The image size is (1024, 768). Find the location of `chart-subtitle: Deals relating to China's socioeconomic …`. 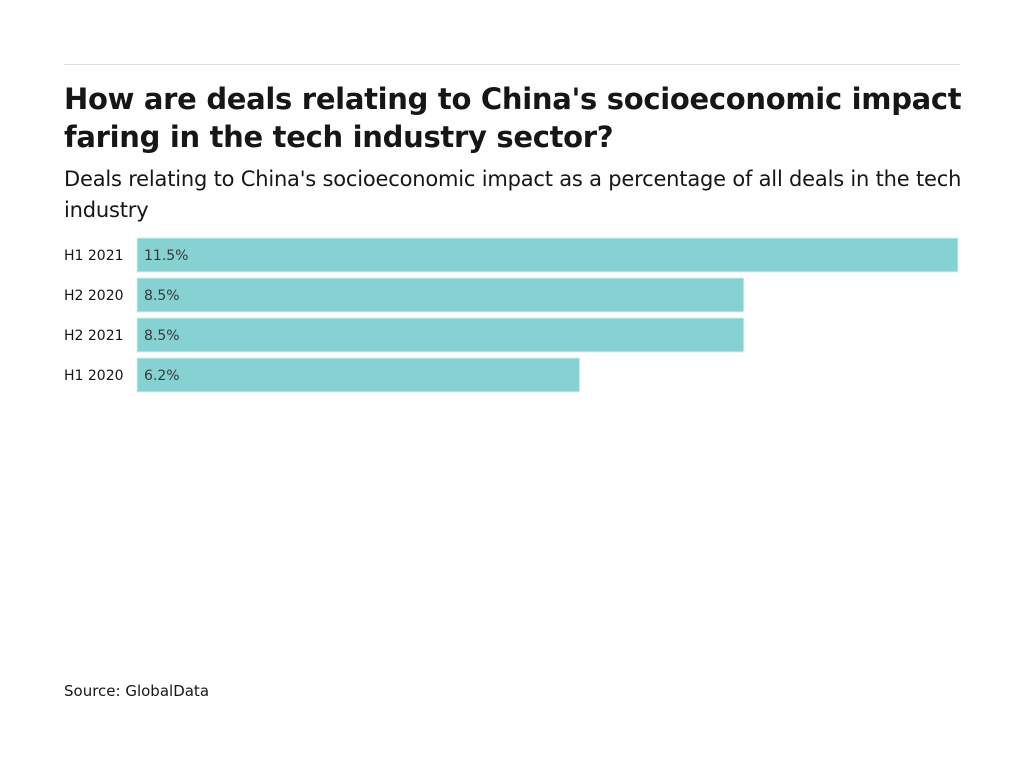

chart-subtitle: Deals relating to China's socioeconomic … is located at coordinates (513, 194).